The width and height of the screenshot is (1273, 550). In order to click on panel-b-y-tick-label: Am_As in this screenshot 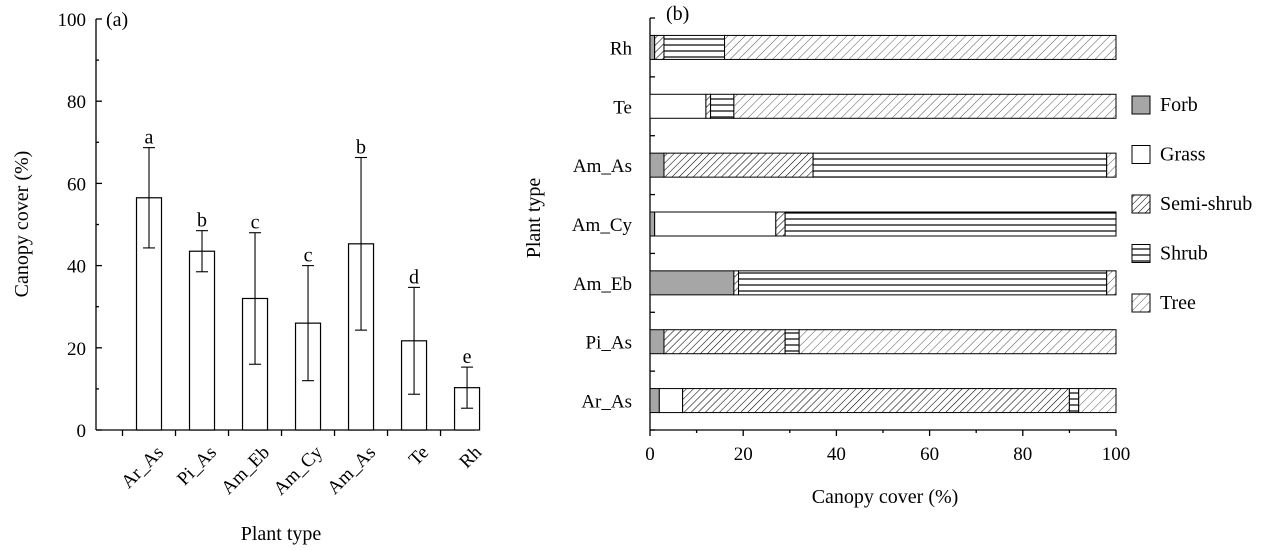, I will do `click(602, 166)`.